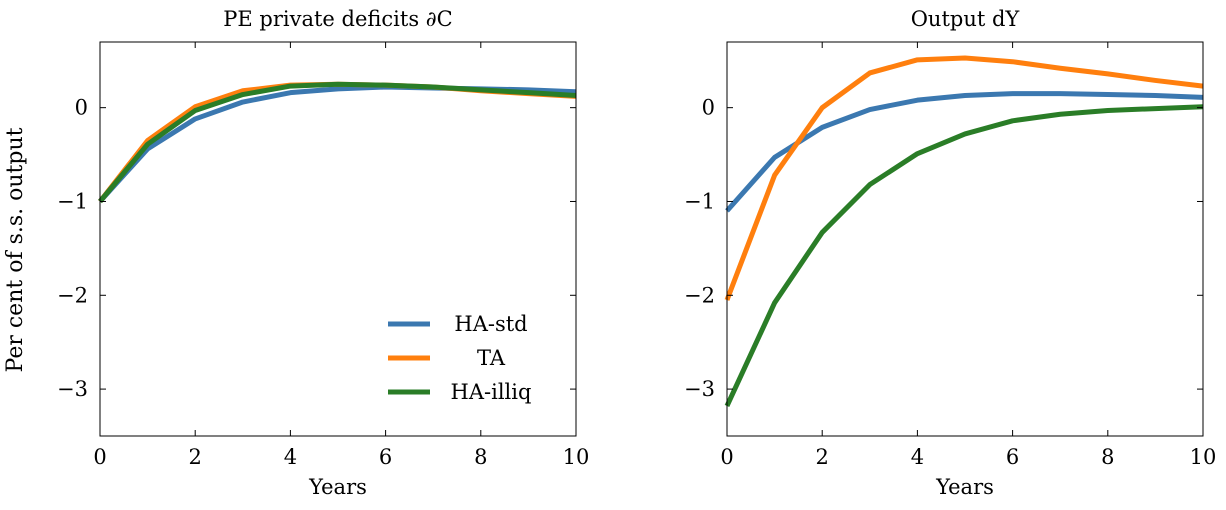 The height and width of the screenshot is (510, 1226). Describe the element at coordinates (966, 19) in the screenshot. I see `chart-title: Output dY` at that location.